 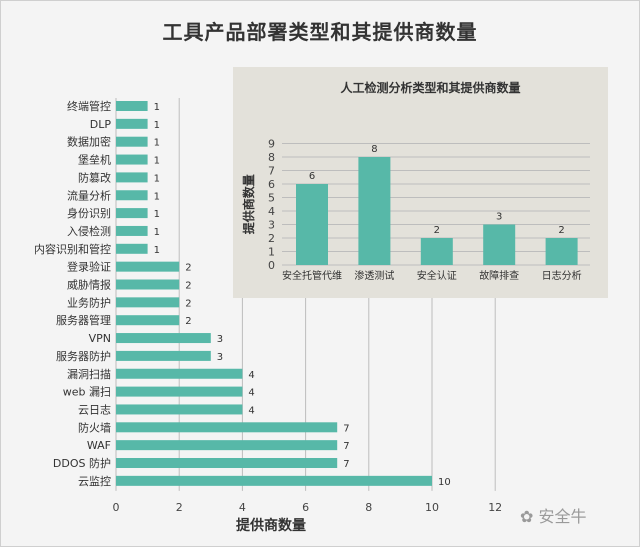 I want to click on y-category-label: 云监控, so click(x=94, y=481).